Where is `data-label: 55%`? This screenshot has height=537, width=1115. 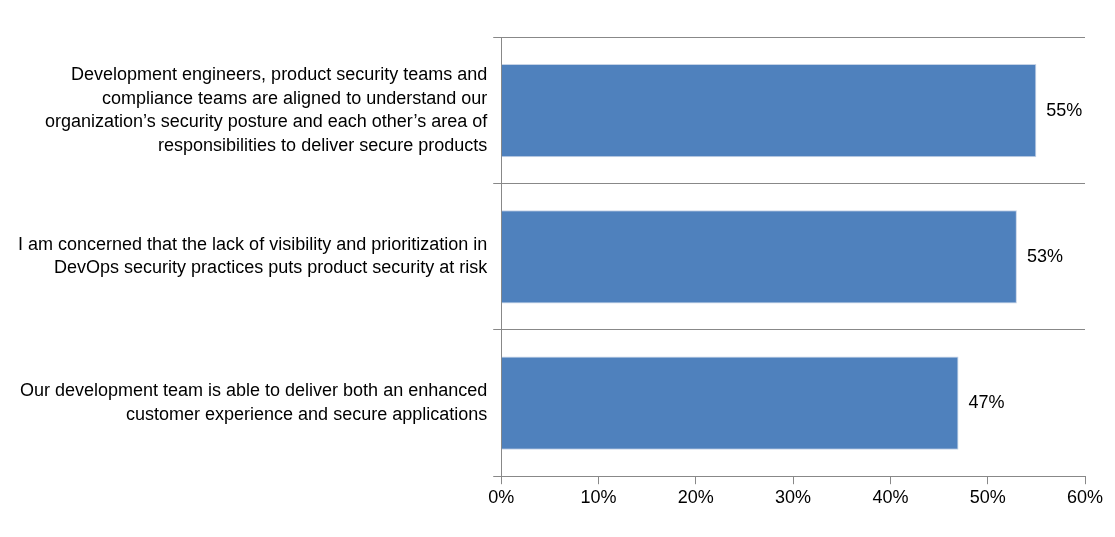 data-label: 55% is located at coordinates (1064, 109).